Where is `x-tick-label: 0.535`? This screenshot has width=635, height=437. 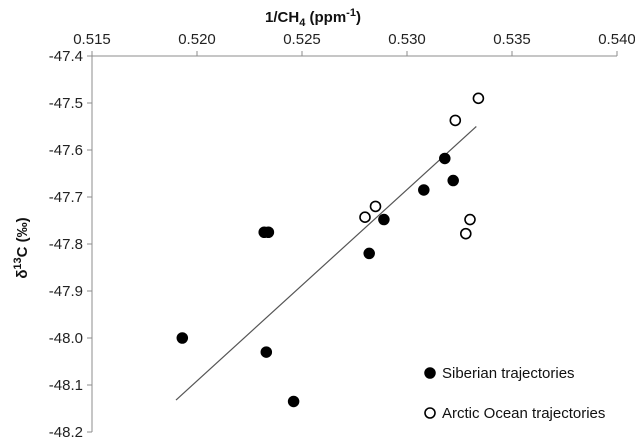 x-tick-label: 0.535 is located at coordinates (512, 39).